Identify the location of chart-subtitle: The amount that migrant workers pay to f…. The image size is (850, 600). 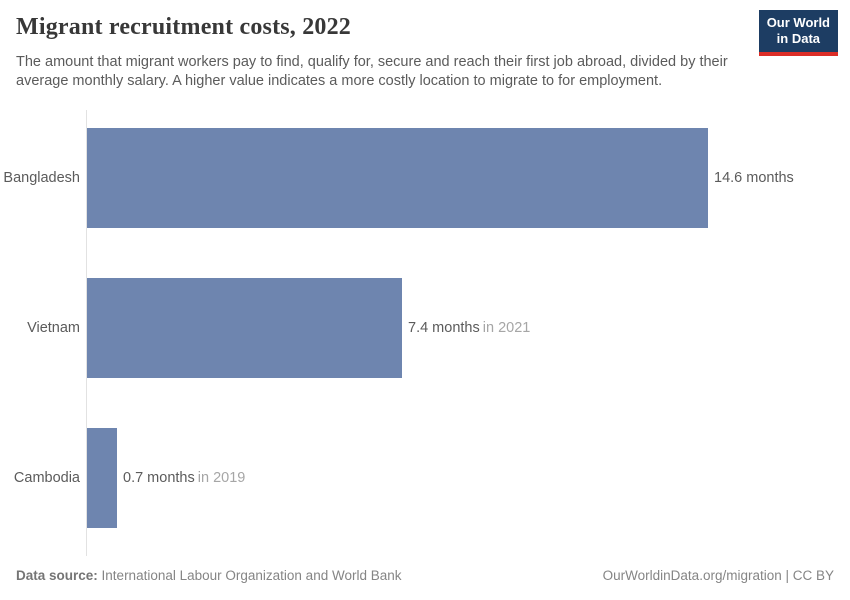
(372, 71).